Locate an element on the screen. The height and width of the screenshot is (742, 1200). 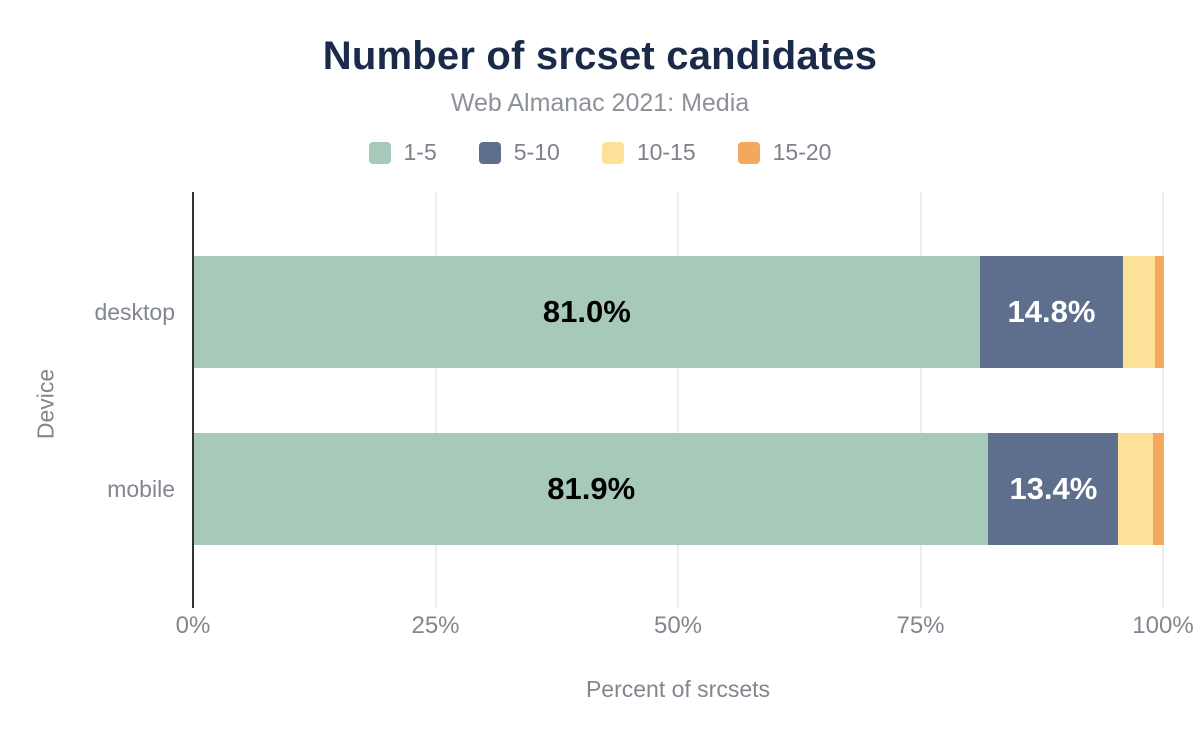
legend-item-label: 5-10 is located at coordinates (536, 152).